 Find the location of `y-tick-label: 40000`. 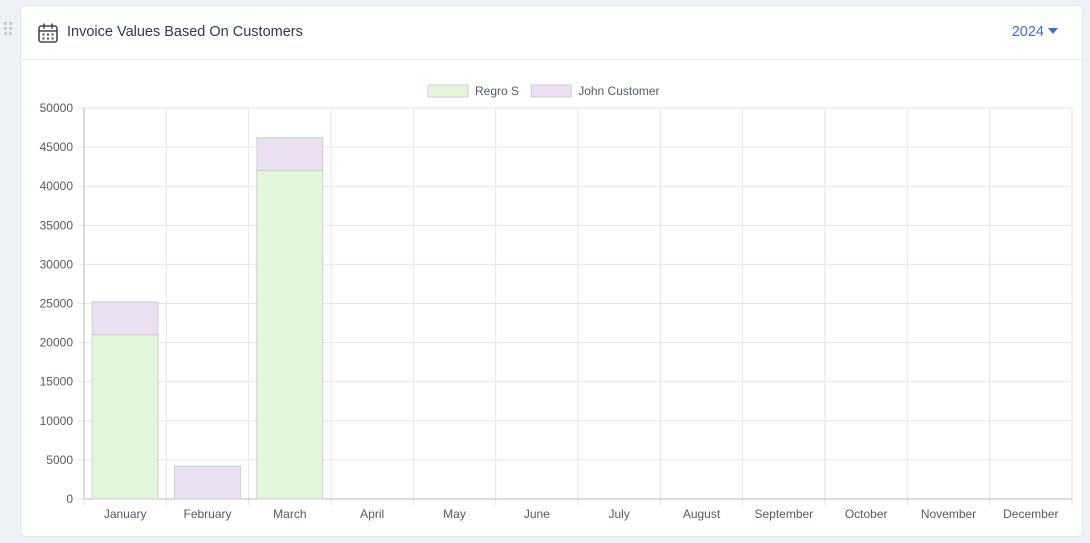

y-tick-label: 40000 is located at coordinates (57, 186).